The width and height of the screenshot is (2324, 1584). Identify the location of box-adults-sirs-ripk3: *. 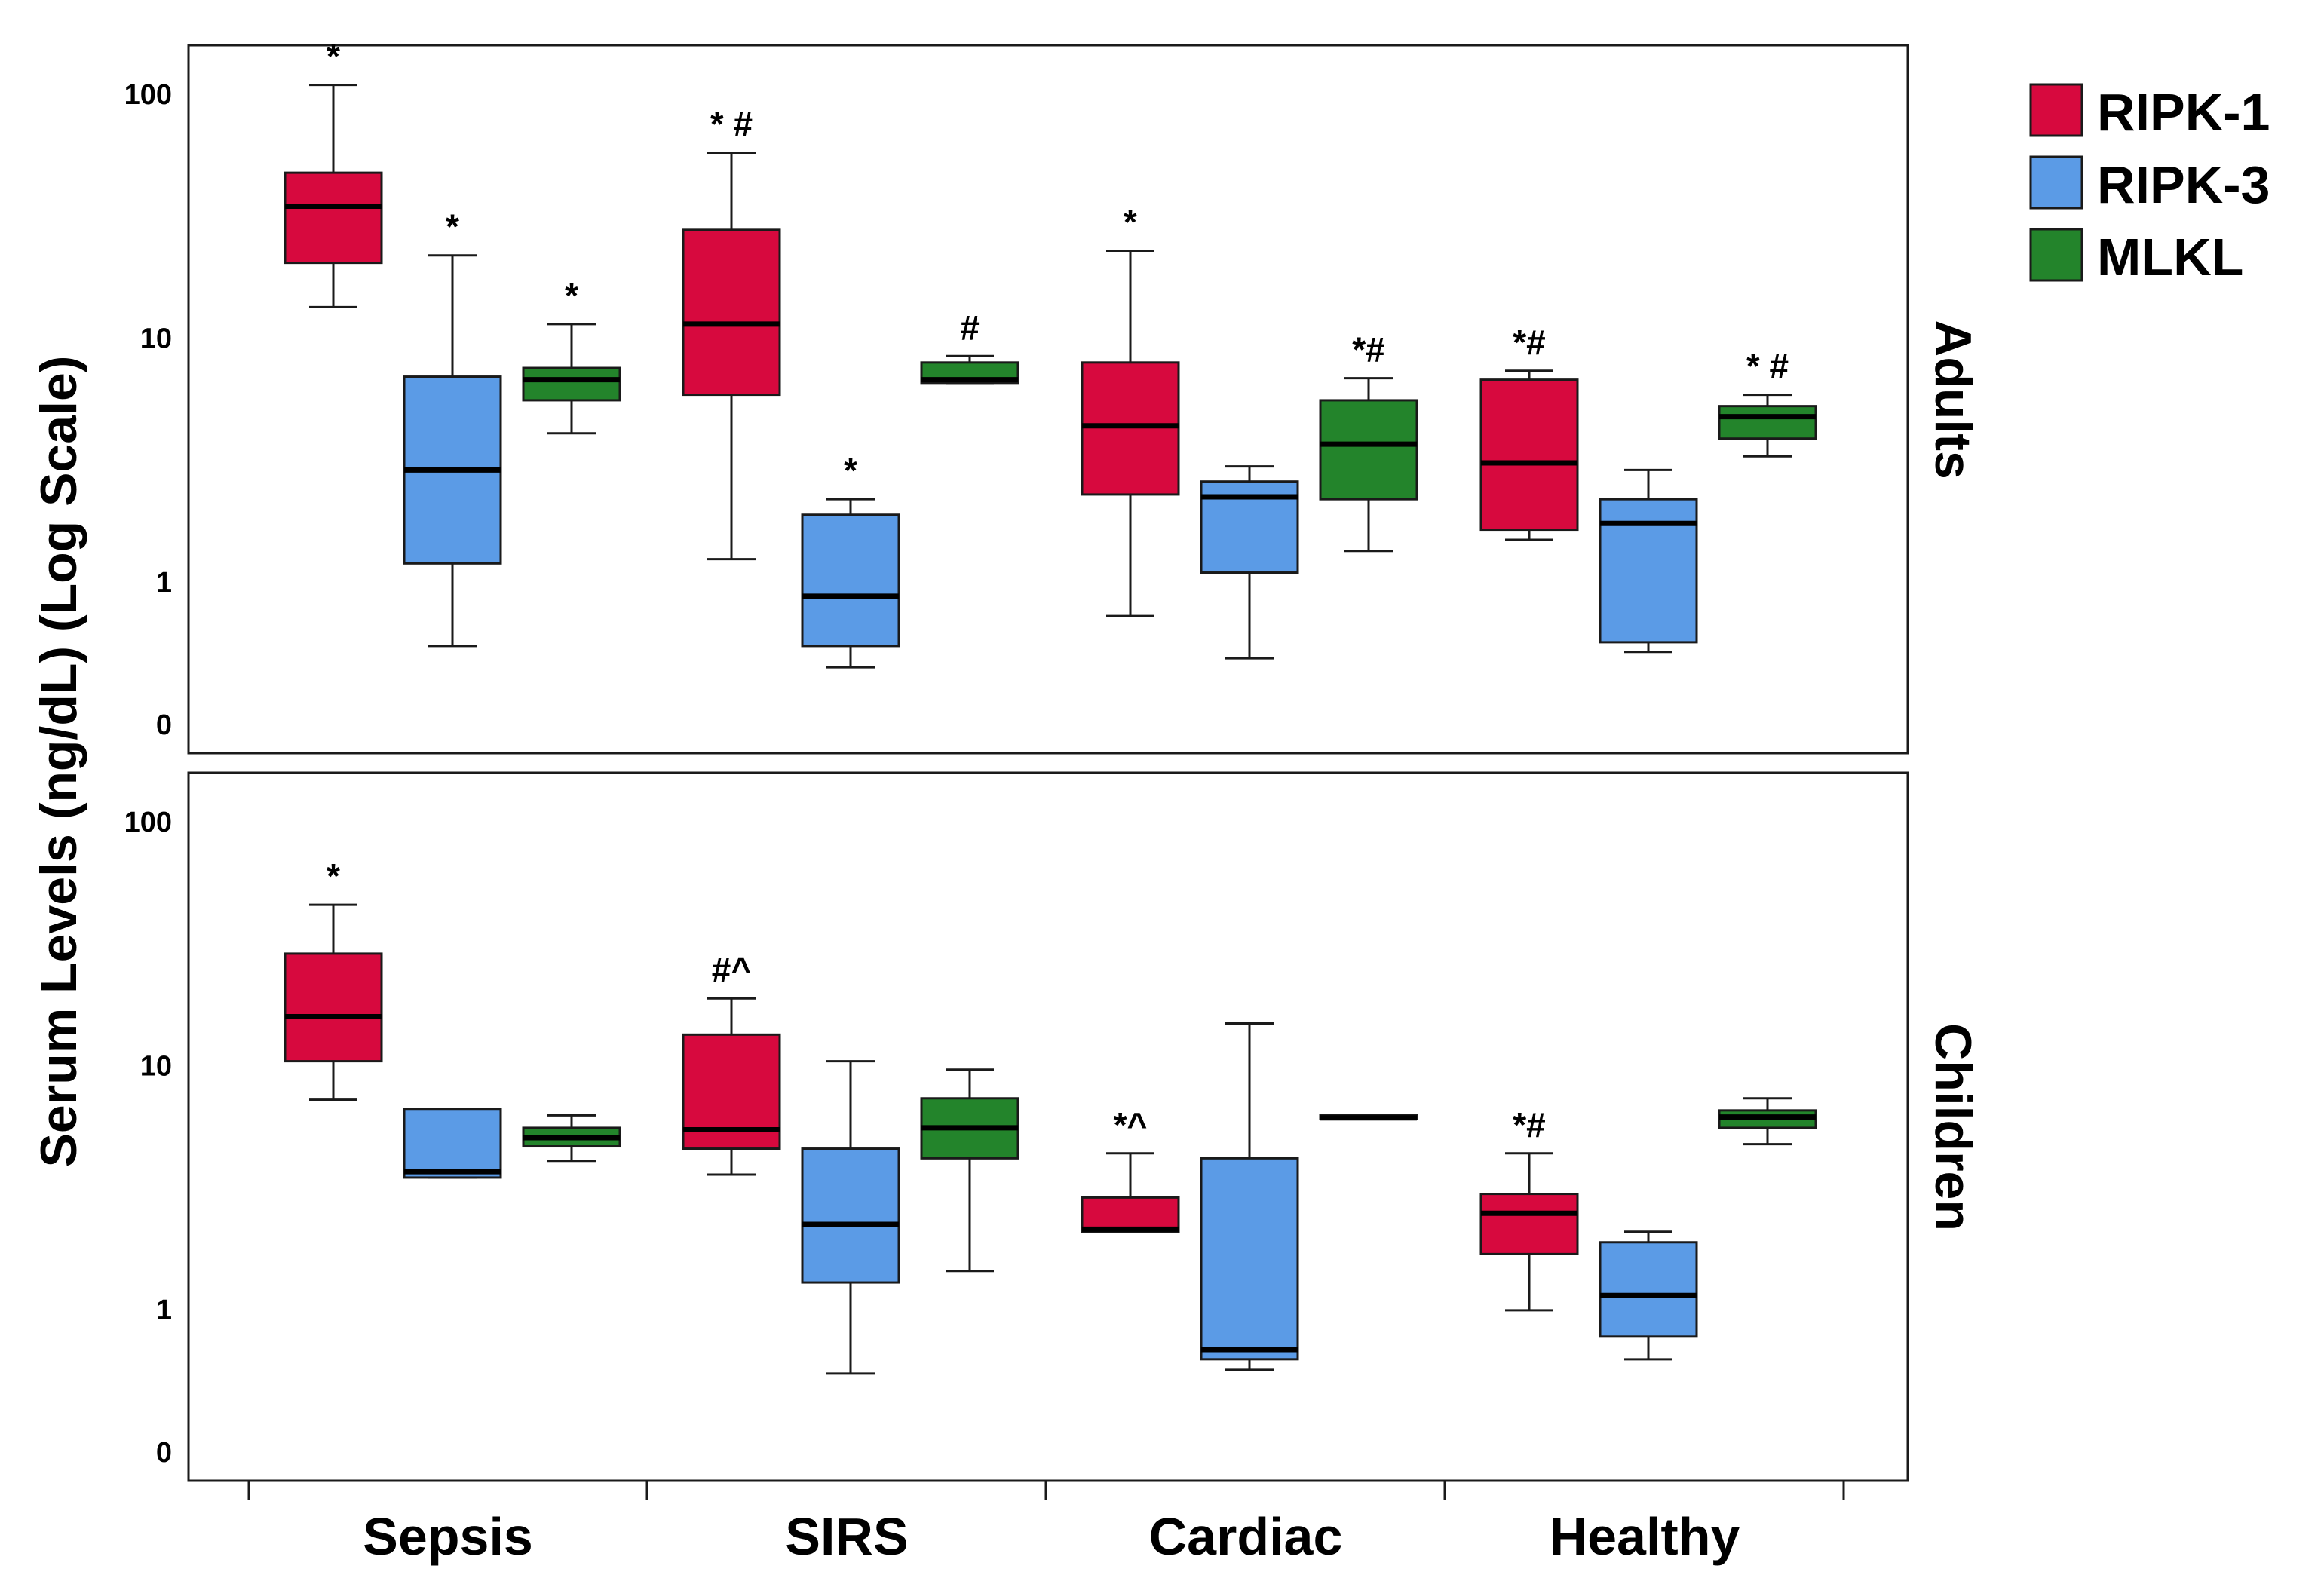
(850, 560).